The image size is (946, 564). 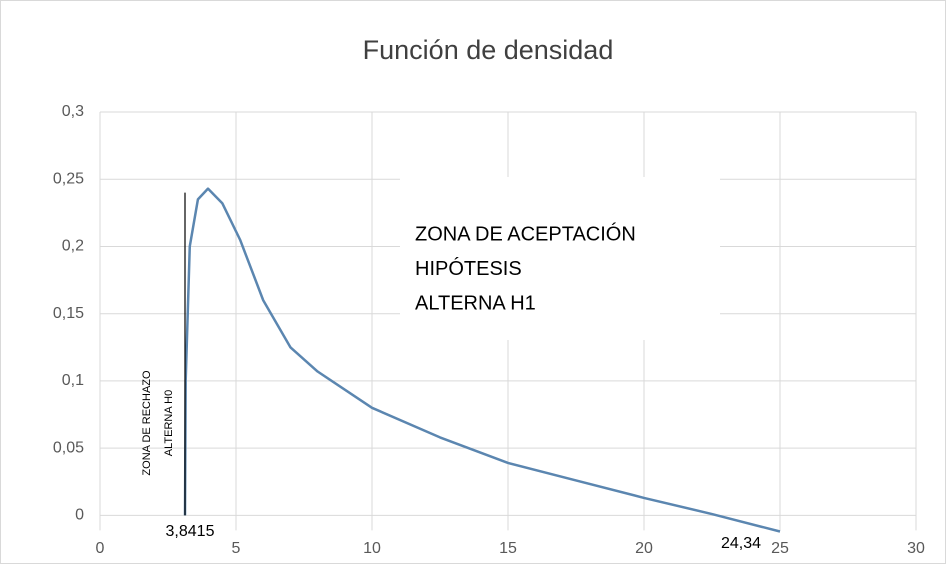 I want to click on critical-label: 24,34, so click(x=741, y=543).